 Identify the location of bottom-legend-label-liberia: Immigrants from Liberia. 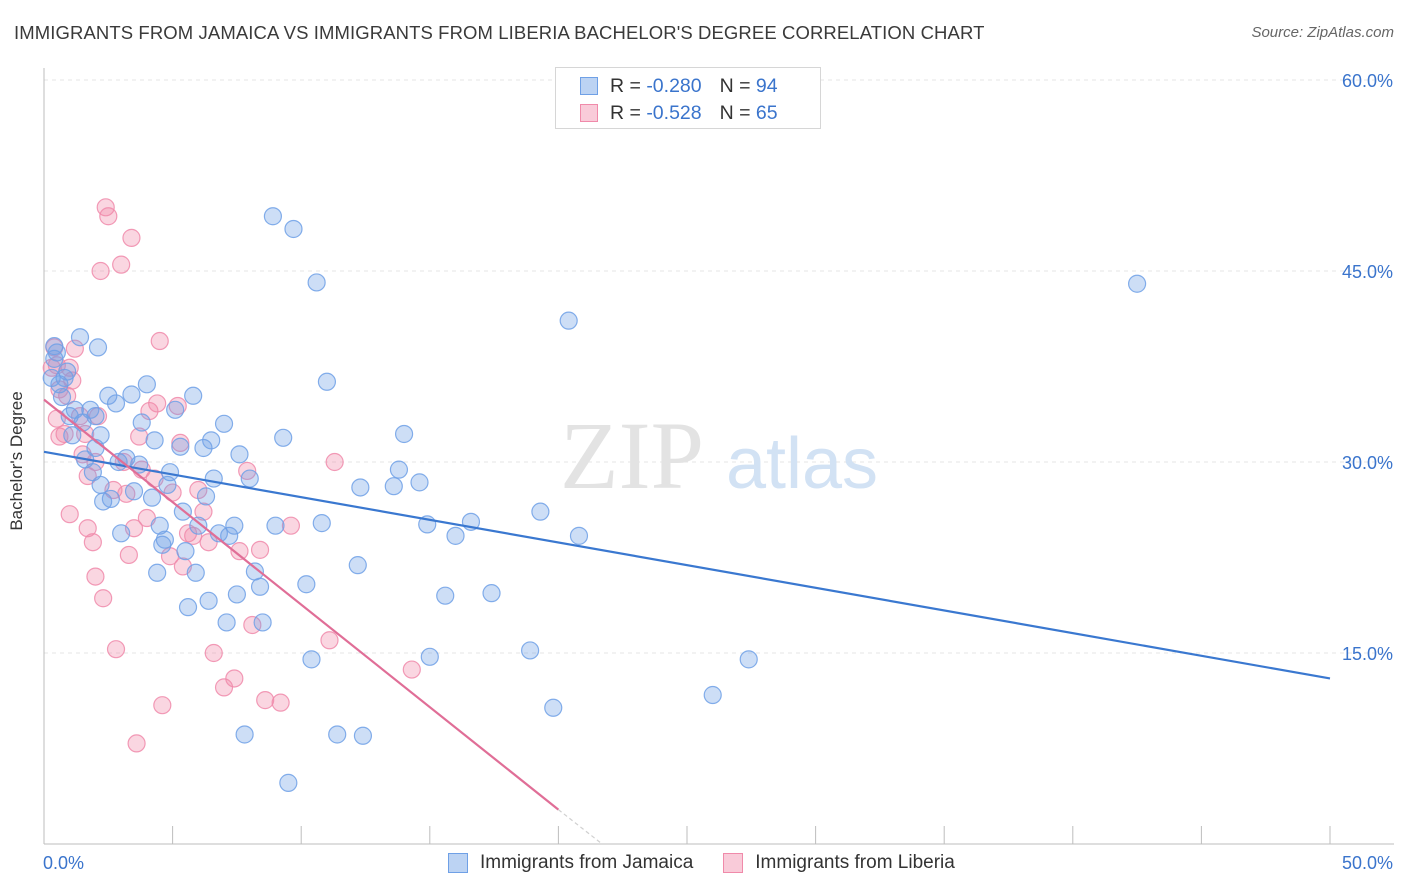
(855, 862).